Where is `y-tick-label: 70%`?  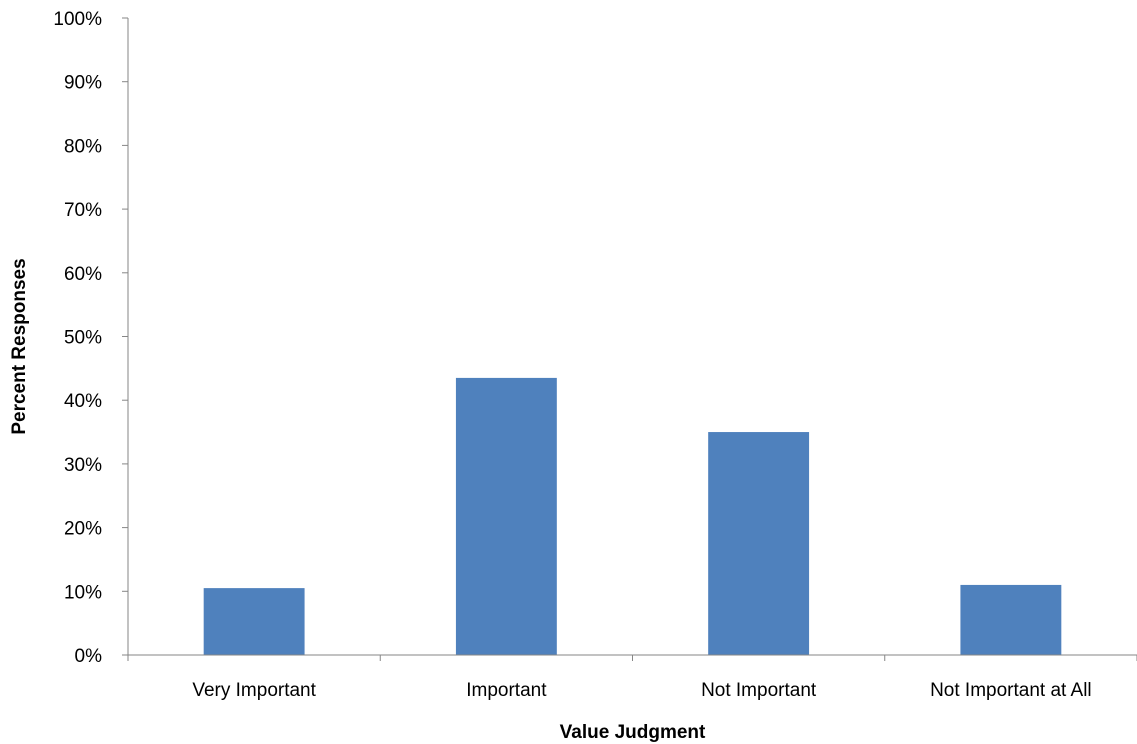 y-tick-label: 70% is located at coordinates (83, 210).